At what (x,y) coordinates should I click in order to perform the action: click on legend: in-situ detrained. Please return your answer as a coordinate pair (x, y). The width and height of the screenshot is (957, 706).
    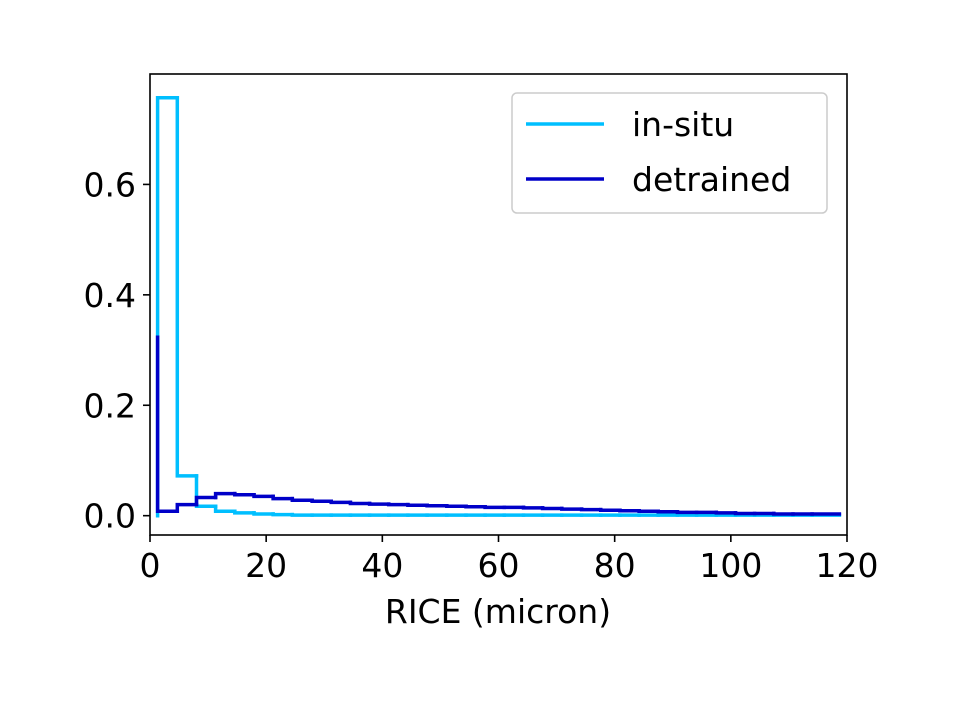
    Looking at the image, I should click on (669, 153).